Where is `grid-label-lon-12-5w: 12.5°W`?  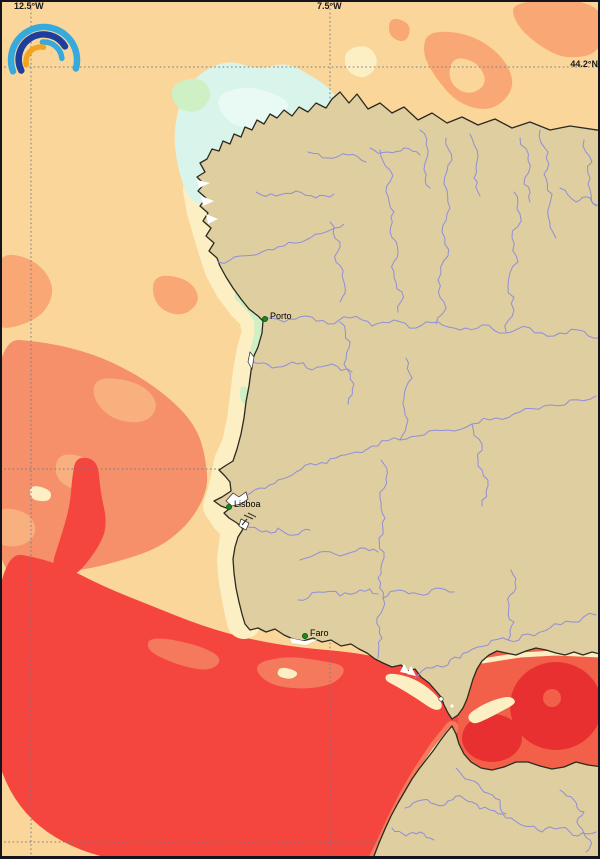 grid-label-lon-12-5w: 12.5°W is located at coordinates (29, 6).